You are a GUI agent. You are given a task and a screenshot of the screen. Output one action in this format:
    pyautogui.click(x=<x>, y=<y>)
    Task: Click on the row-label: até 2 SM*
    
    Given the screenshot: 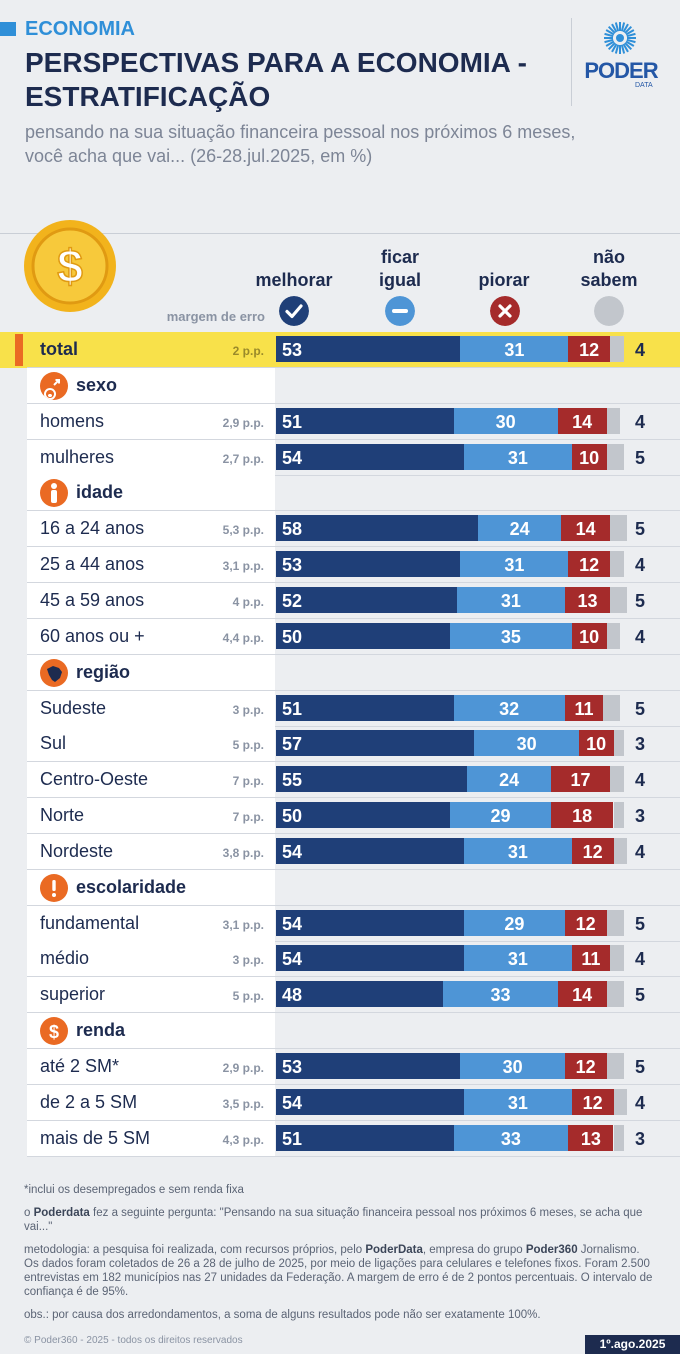 What is the action you would take?
    pyautogui.click(x=80, y=1066)
    